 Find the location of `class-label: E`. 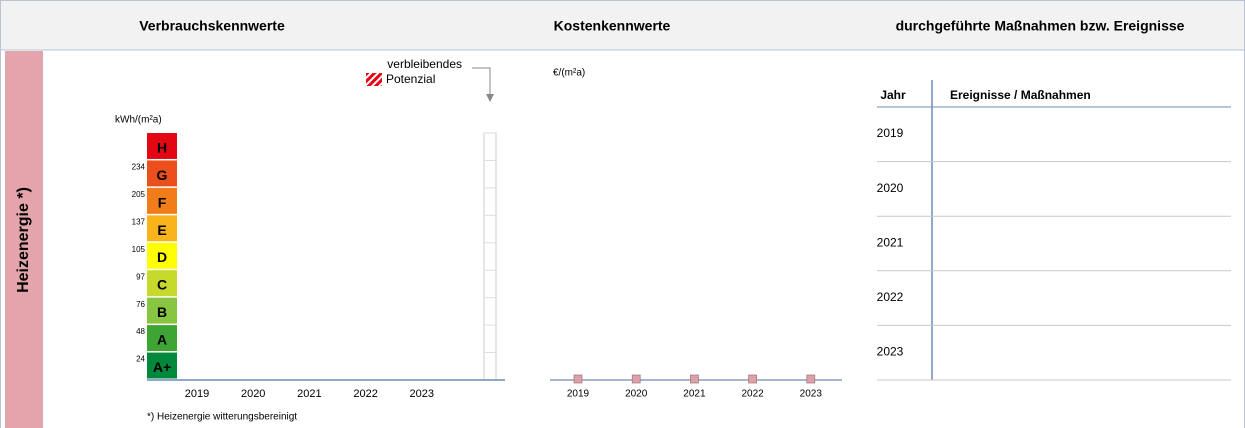

class-label: E is located at coordinates (161, 230).